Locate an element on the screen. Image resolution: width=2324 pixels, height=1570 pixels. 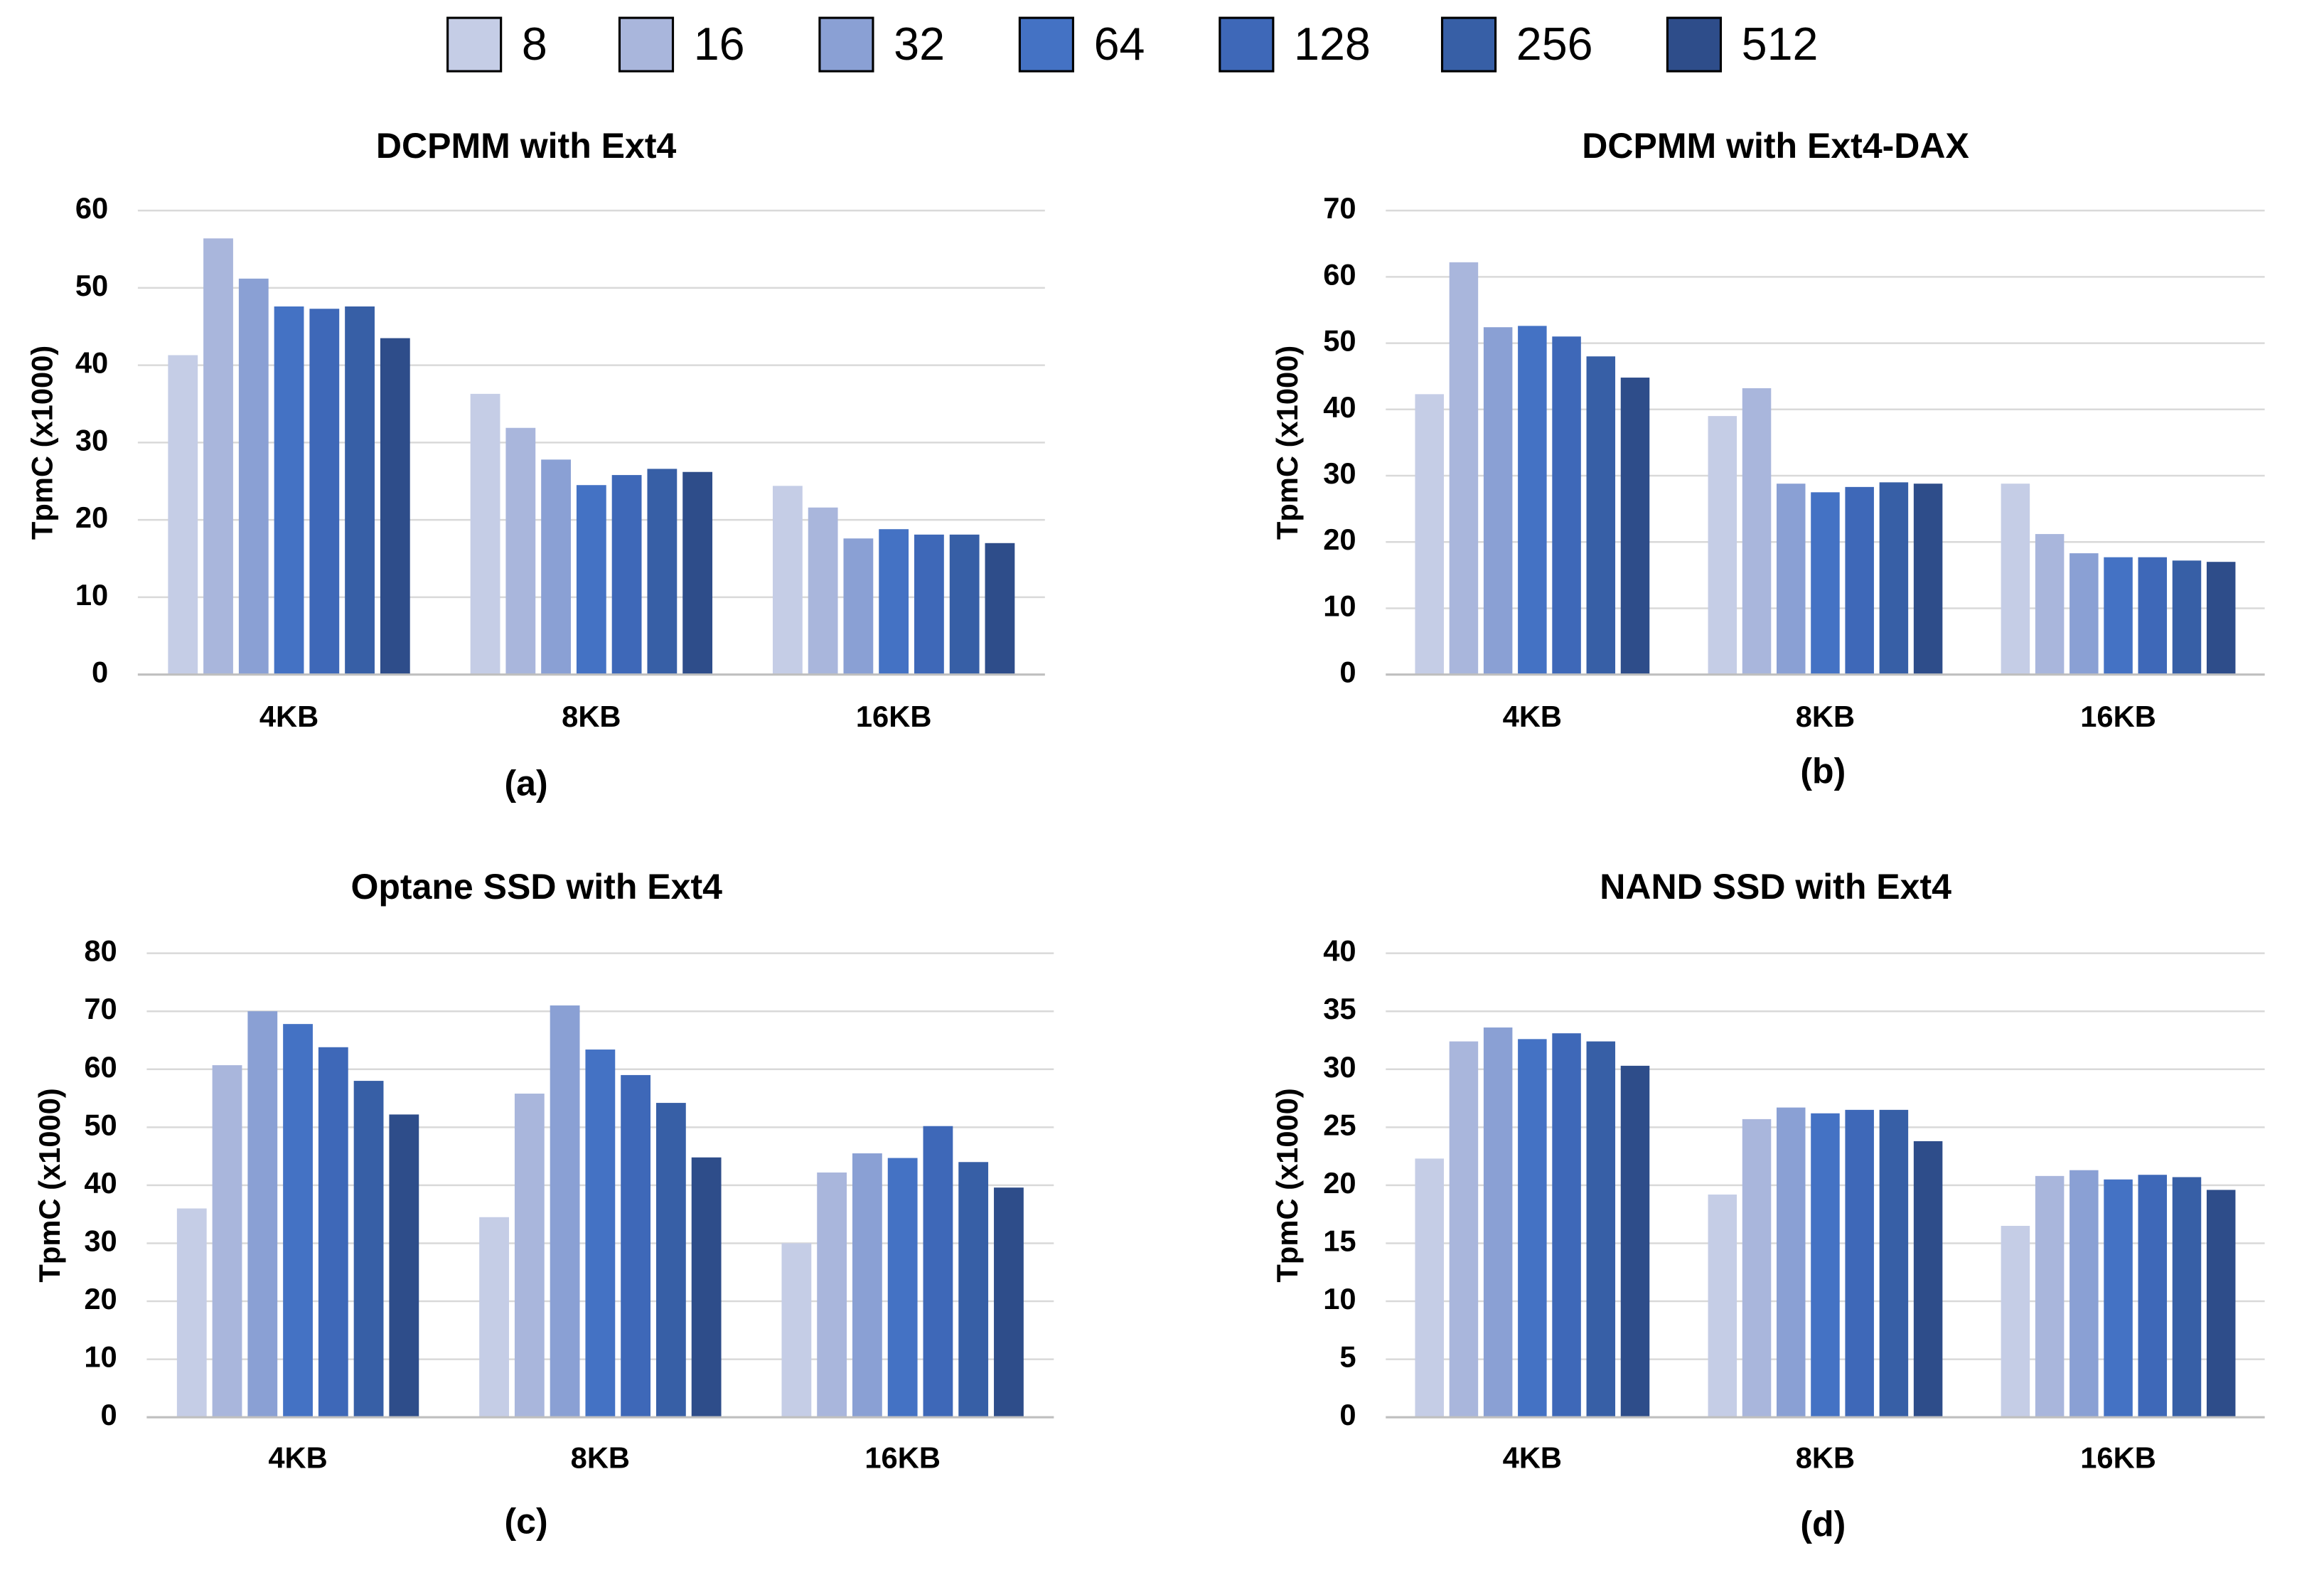
legend-label: 128 is located at coordinates (1332, 44).